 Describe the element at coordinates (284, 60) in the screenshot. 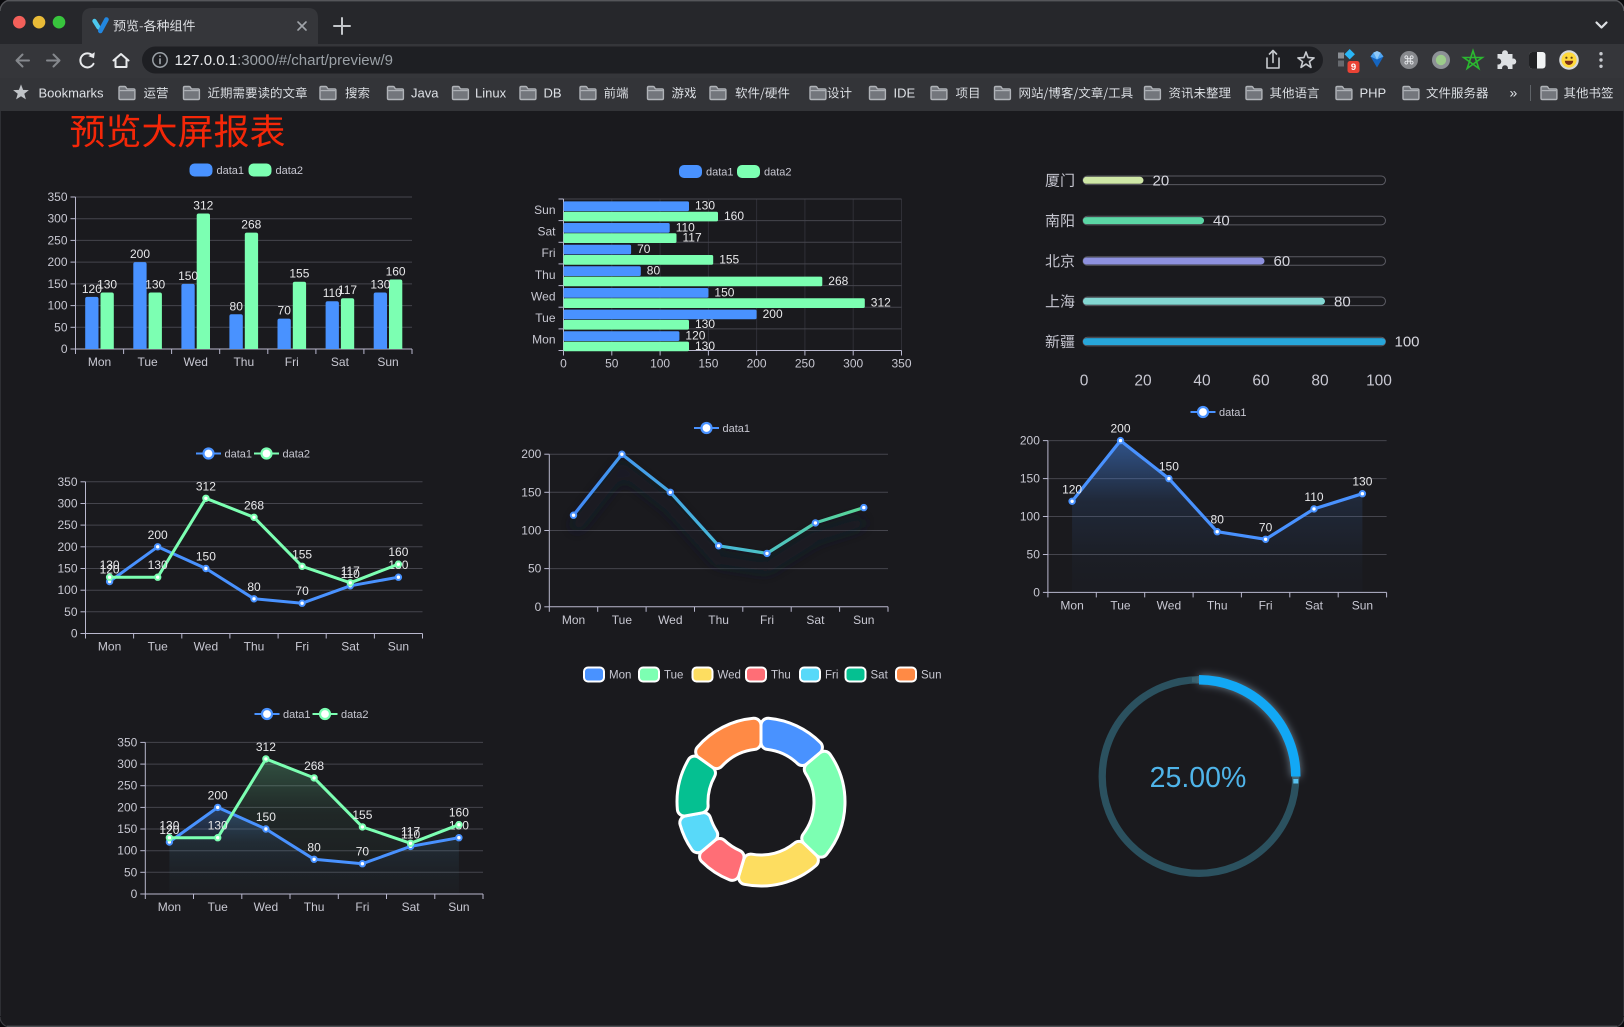

I see `svg-text:127.0.0.1:3000/#/chart/preview: 127.0.0.1:3000/#/chart/preview/9` at that location.